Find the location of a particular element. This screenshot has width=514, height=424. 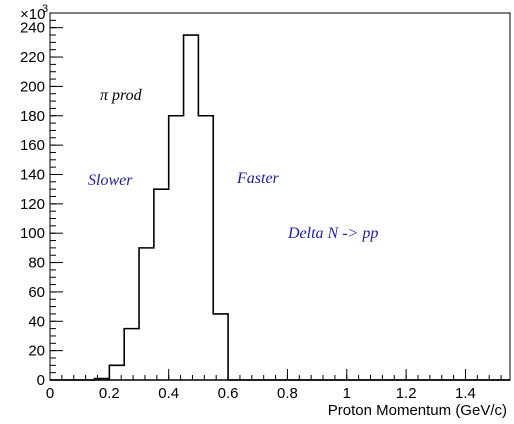

annotation-faster: Faster is located at coordinates (258, 178).